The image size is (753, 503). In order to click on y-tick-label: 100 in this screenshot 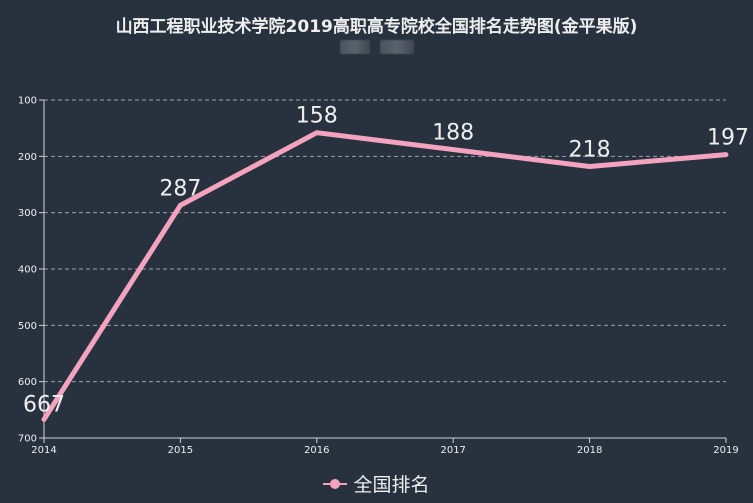, I will do `click(27, 101)`.